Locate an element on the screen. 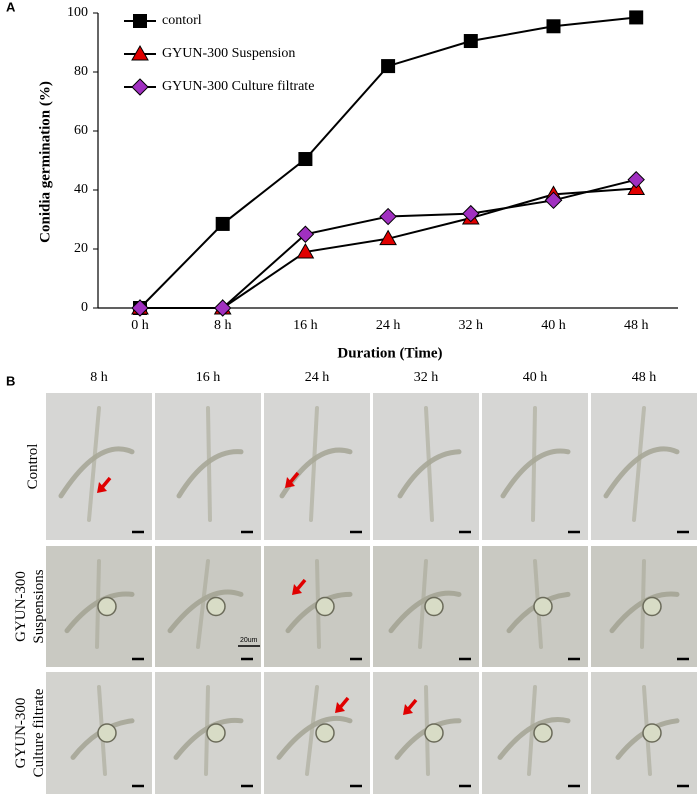  row-label-line: Culture filtrate is located at coordinates (39, 732).